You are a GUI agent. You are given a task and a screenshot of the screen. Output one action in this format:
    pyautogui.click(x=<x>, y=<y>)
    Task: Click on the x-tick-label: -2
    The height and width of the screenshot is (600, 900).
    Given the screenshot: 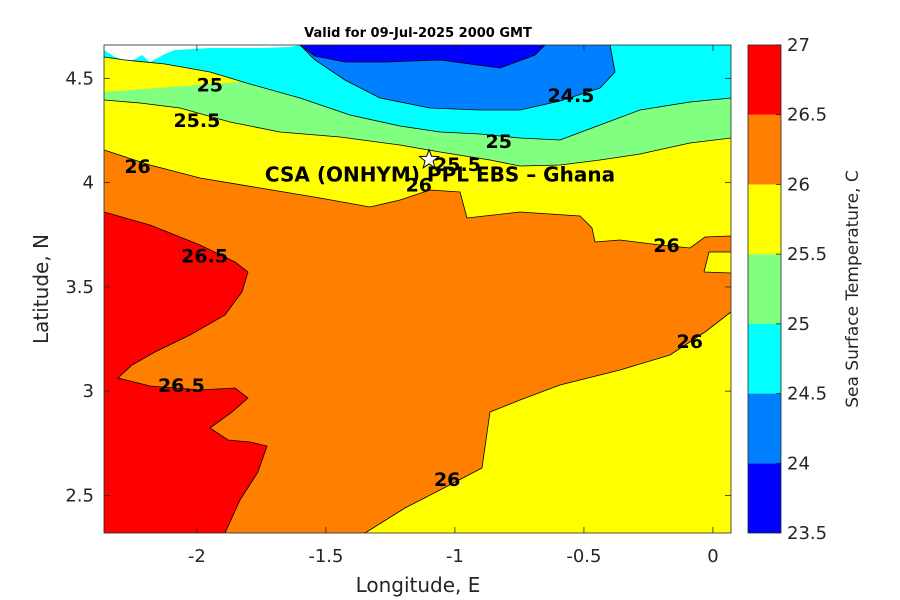 What is the action you would take?
    pyautogui.click(x=197, y=556)
    